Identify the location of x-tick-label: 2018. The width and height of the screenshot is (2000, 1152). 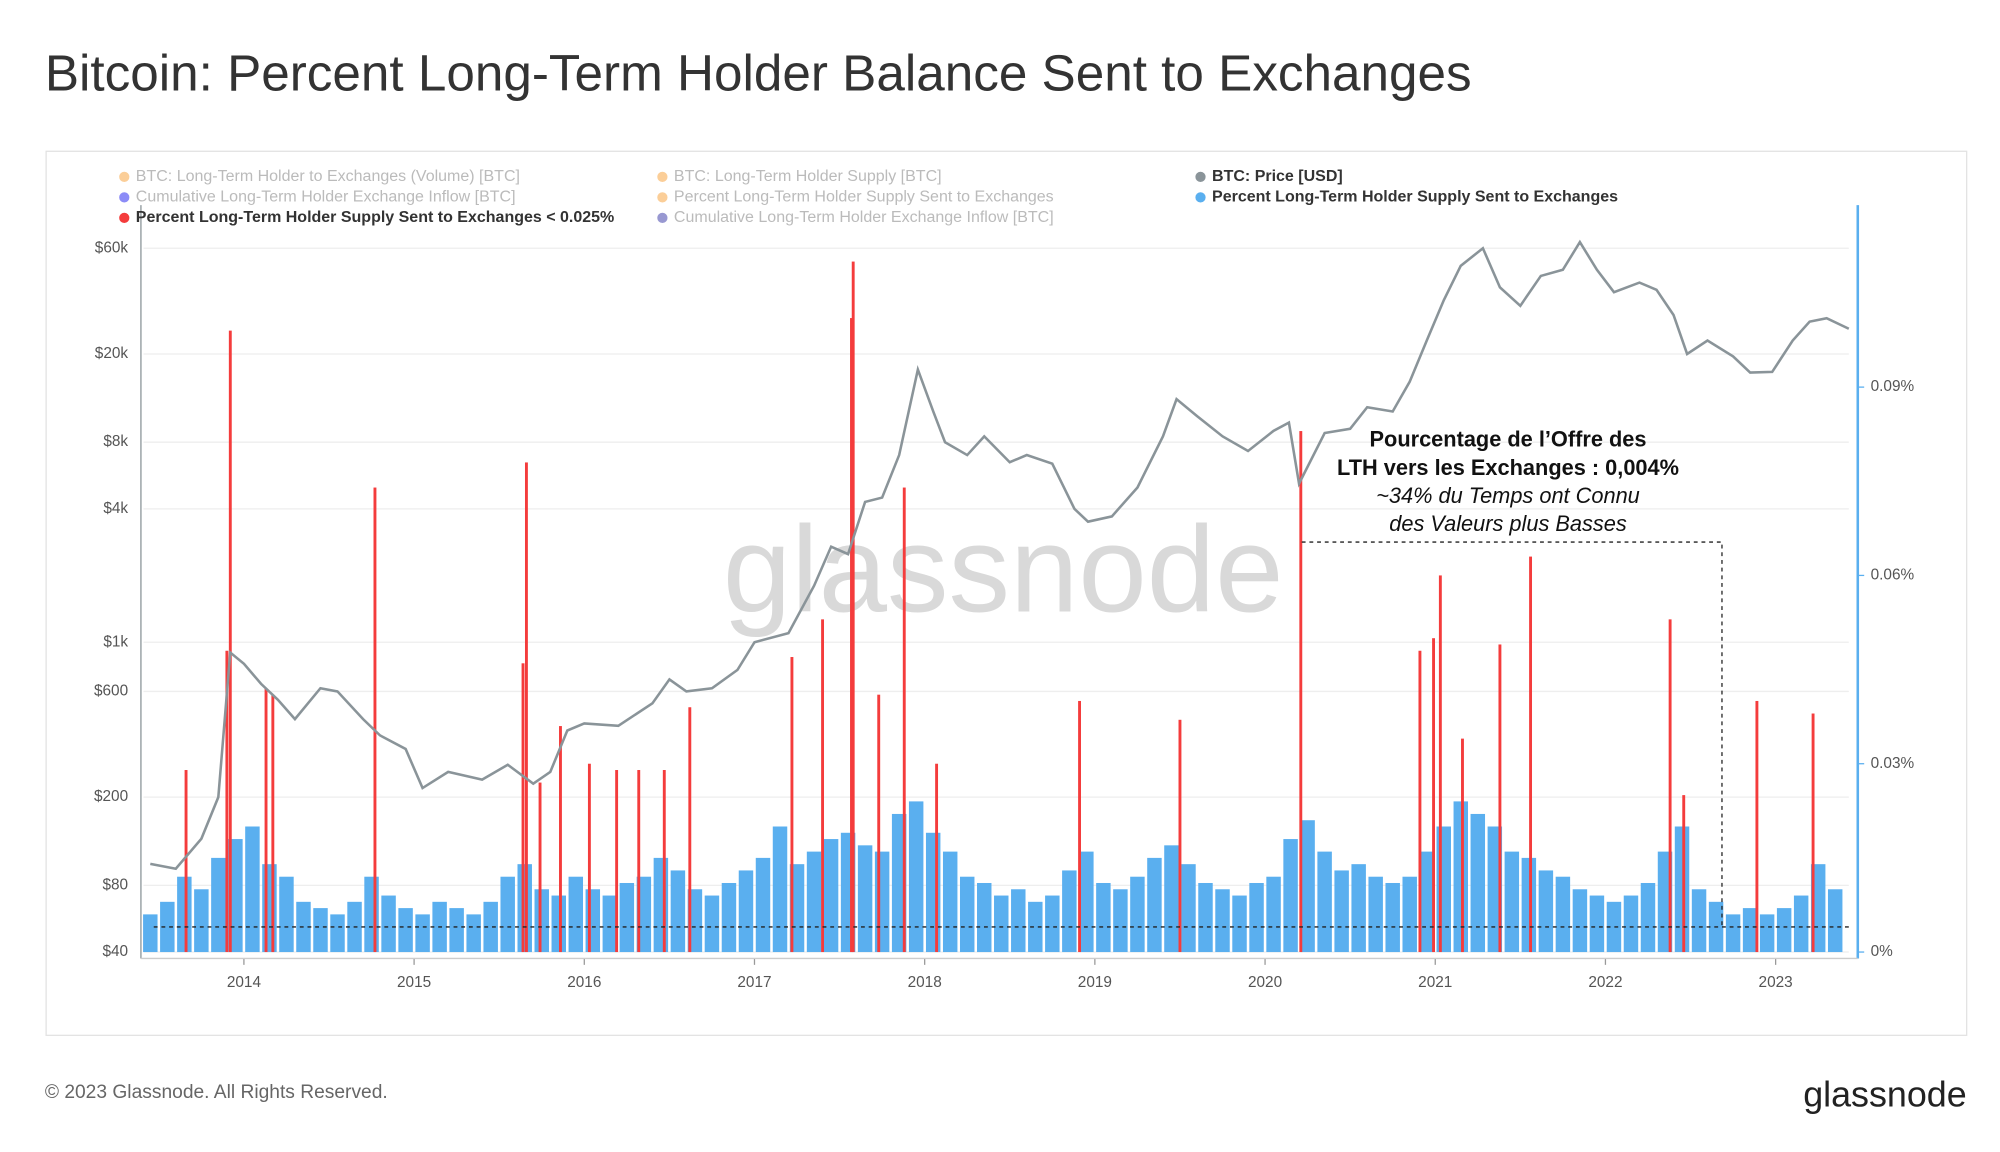
(925, 982).